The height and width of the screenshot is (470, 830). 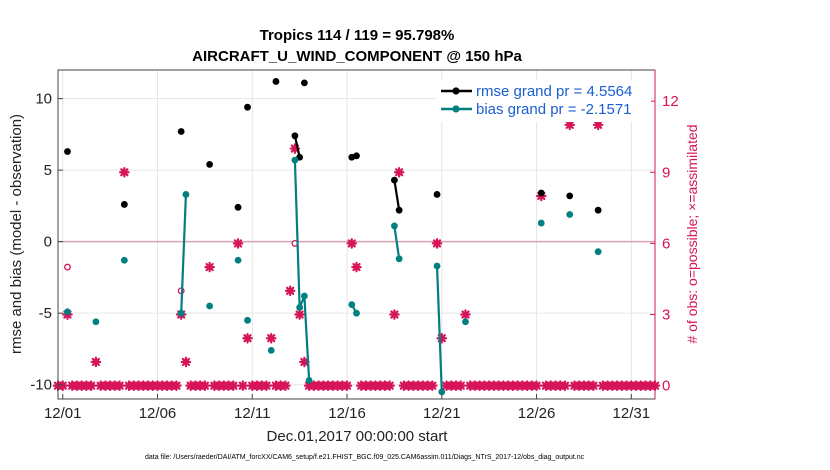 I want to click on y-tick-label: -5, so click(x=45, y=313).